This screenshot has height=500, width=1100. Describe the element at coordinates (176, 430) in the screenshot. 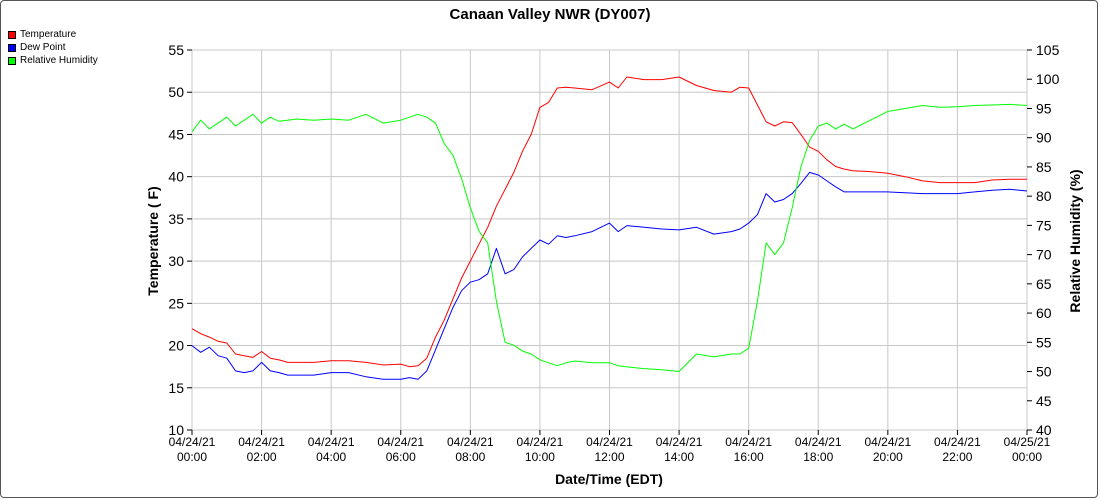

I see `y-tick-label-left: 10` at that location.